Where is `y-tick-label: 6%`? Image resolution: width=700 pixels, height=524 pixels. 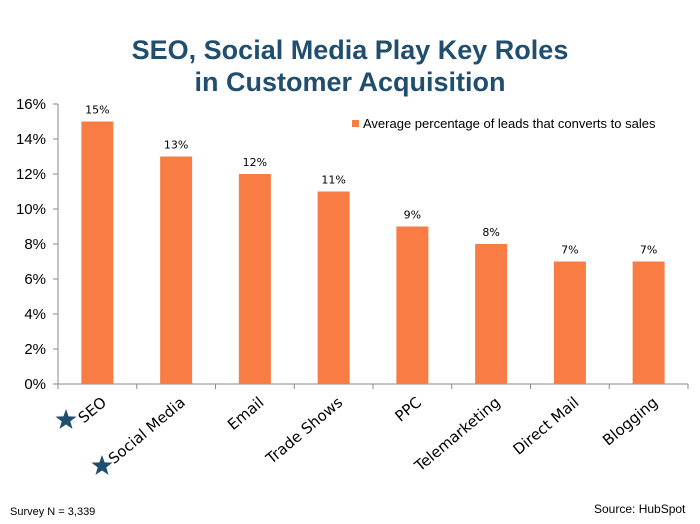 y-tick-label: 6% is located at coordinates (35, 279).